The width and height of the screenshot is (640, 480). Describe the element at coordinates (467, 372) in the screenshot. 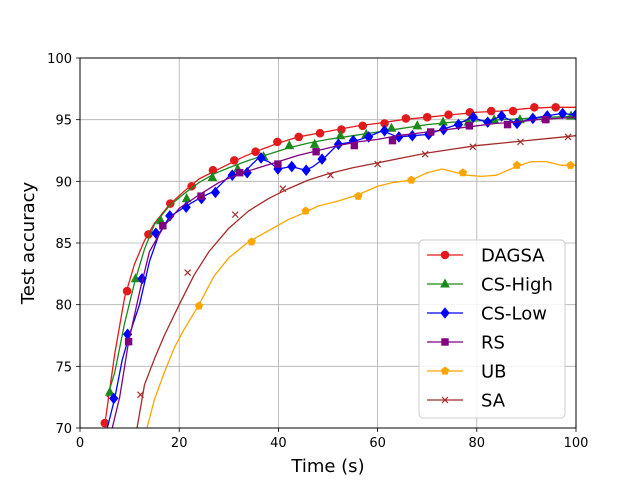

I see `legend-entry-ub: UB` at that location.